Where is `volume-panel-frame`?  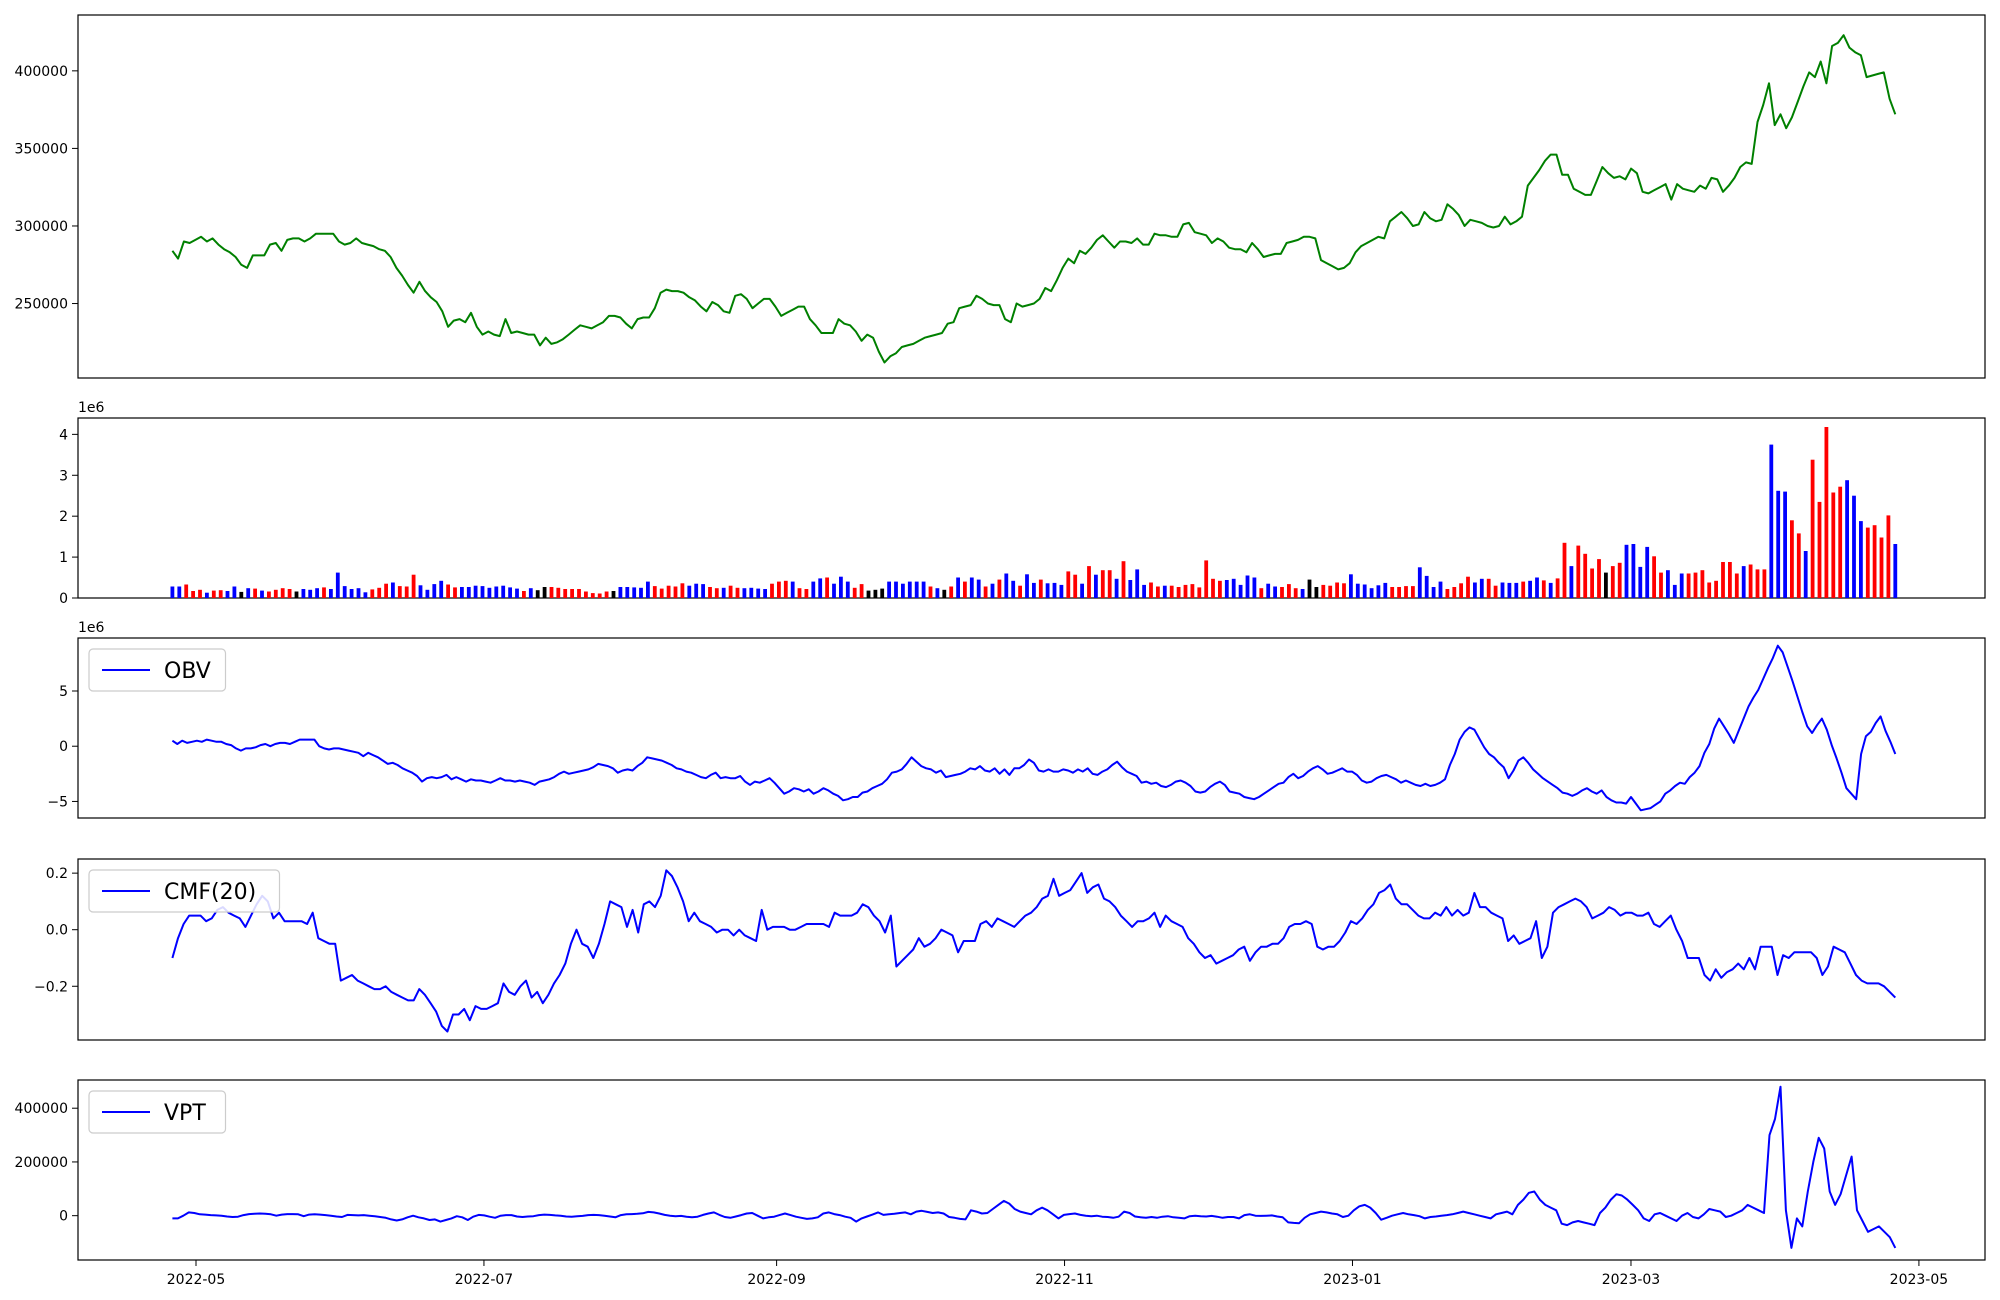 volume-panel-frame is located at coordinates (1031, 508).